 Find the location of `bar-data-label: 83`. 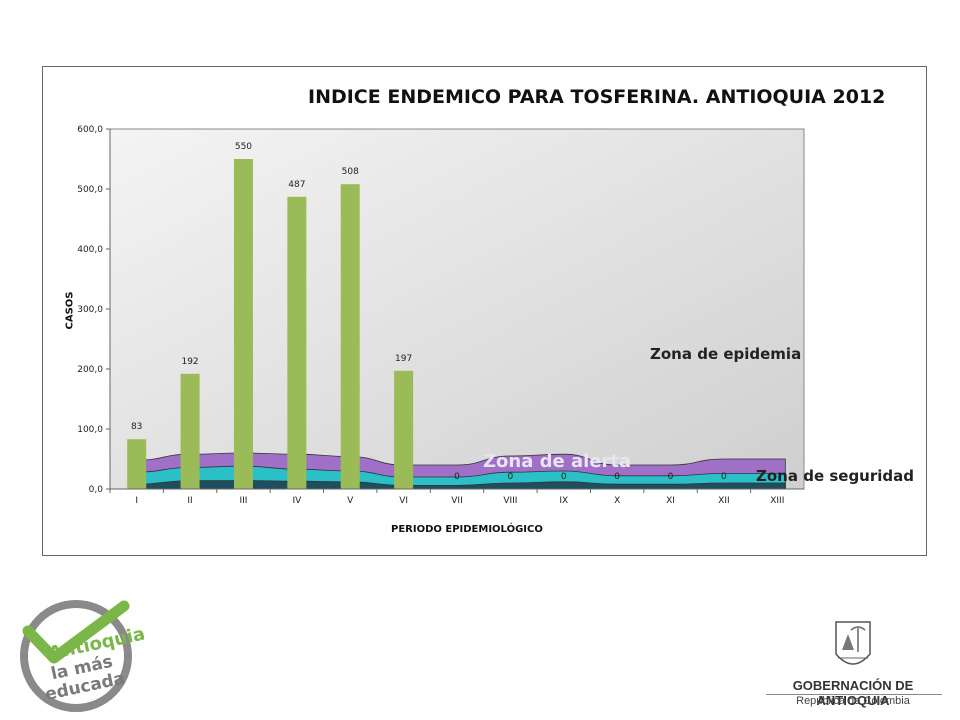

bar-data-label: 83 is located at coordinates (136, 427).